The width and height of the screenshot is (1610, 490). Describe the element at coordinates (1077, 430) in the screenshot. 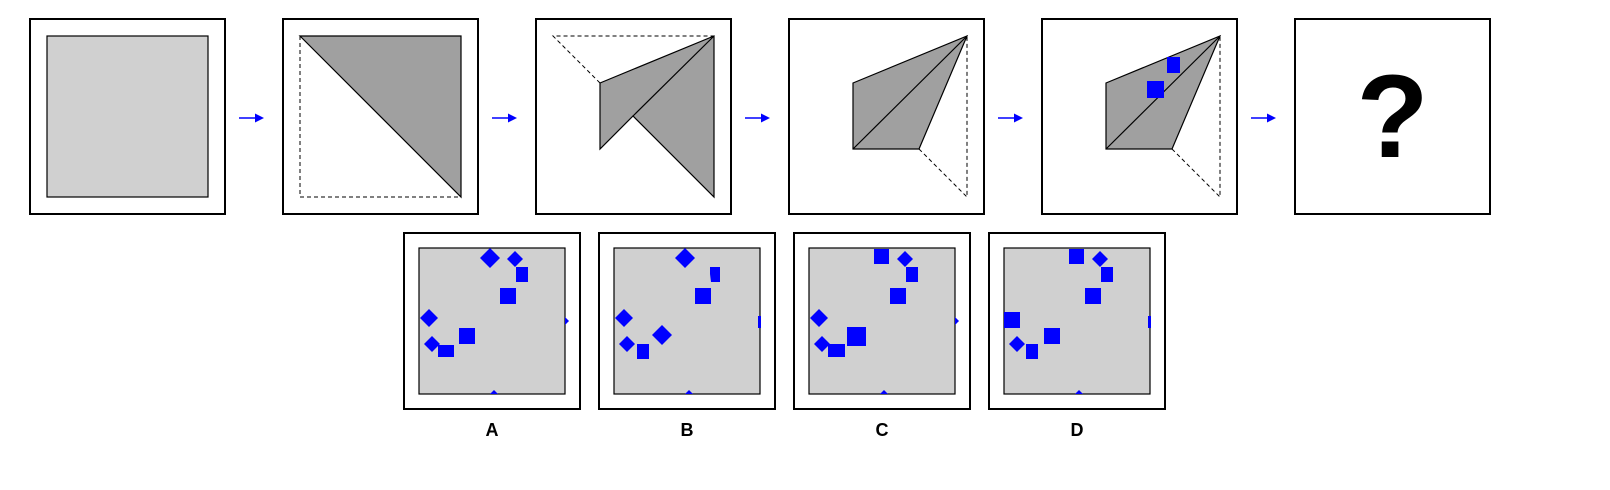

I see `option-d-label: D` at that location.